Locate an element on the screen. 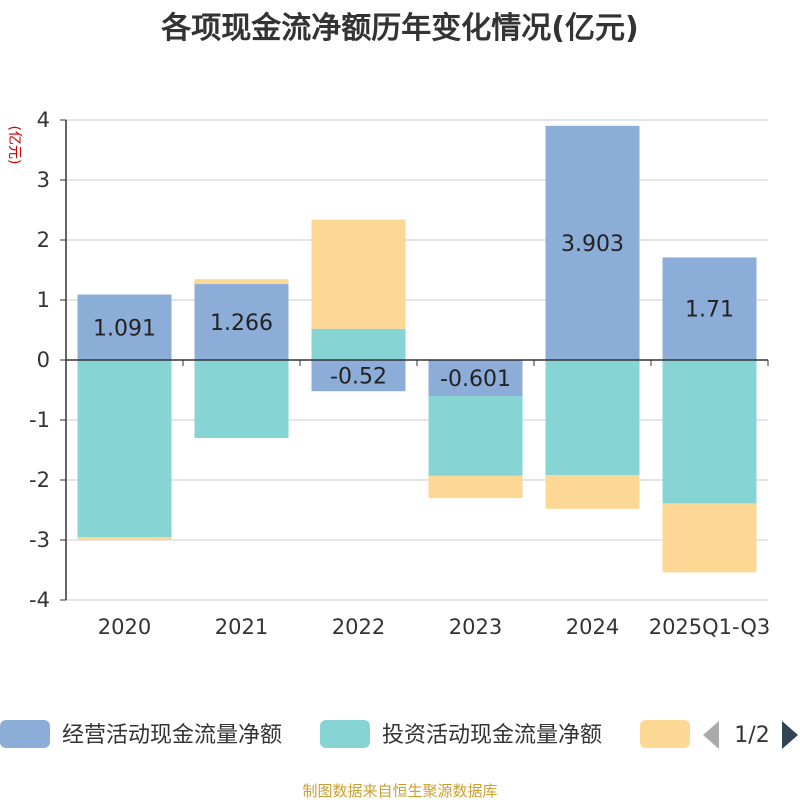 This screenshot has height=800, width=800. bar-series-1-2023 is located at coordinates (475, 378).